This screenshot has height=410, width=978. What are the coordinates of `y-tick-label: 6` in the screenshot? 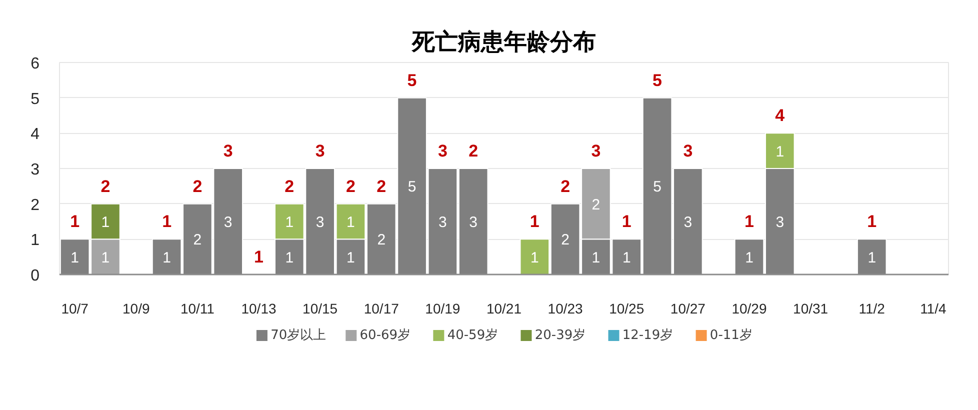 It's located at (35, 64).